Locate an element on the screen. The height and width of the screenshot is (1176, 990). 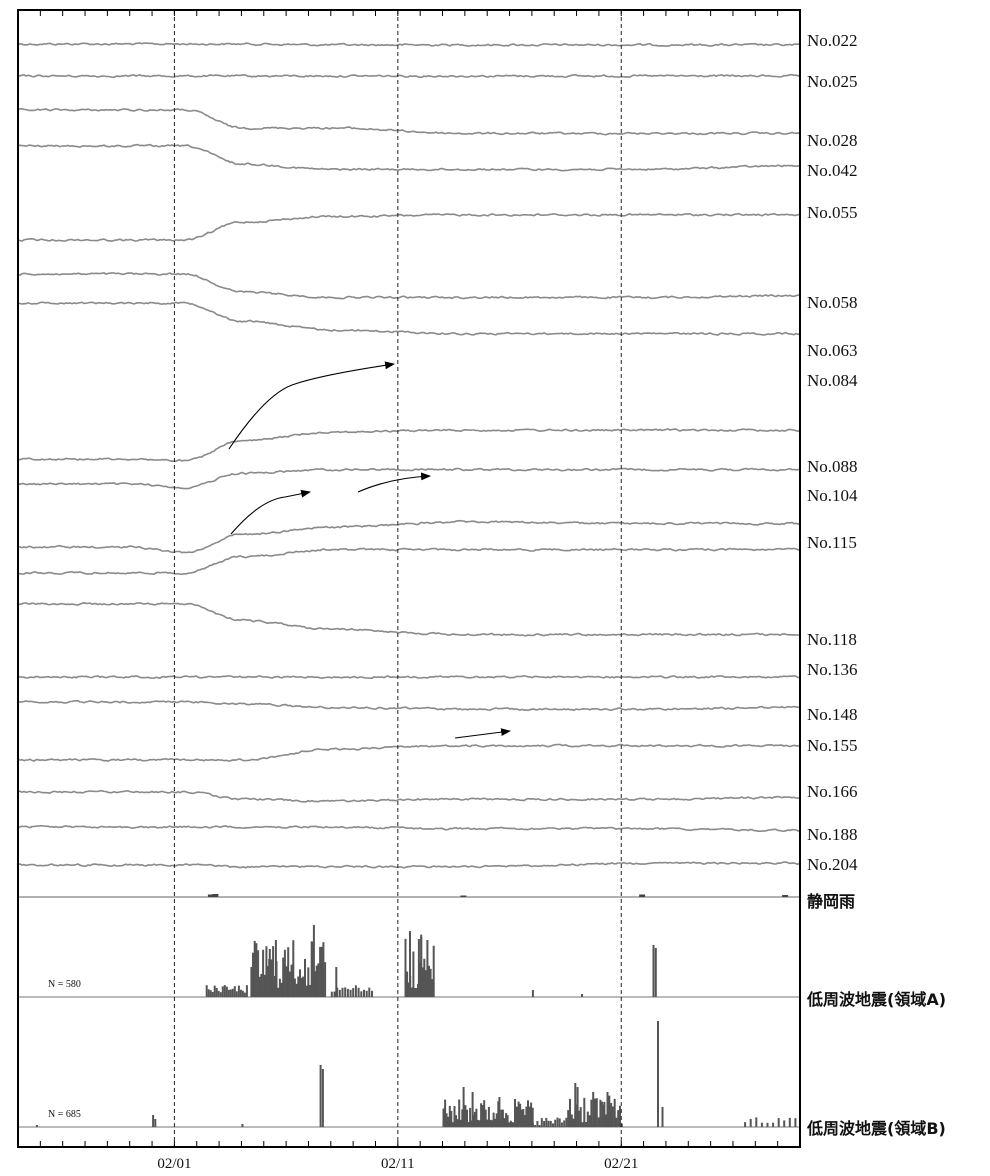
label-no-148: No.148 is located at coordinates (832, 714).